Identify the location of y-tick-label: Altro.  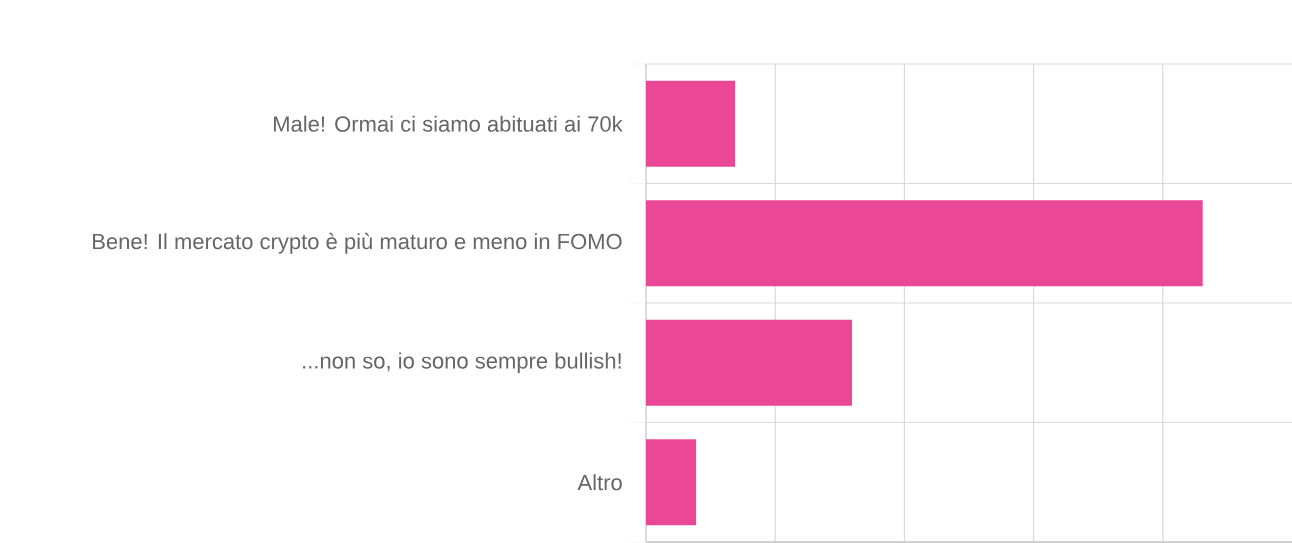
(599, 482).